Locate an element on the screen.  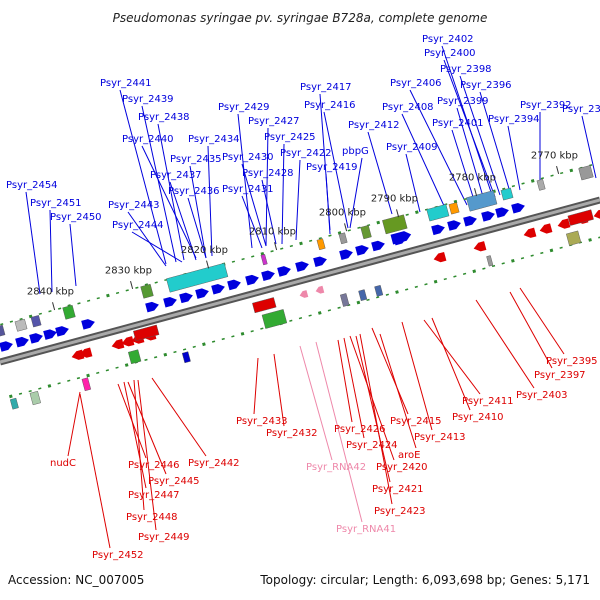
gene-label-psyr-2442: Psyr_2442 is located at coordinates (214, 463).